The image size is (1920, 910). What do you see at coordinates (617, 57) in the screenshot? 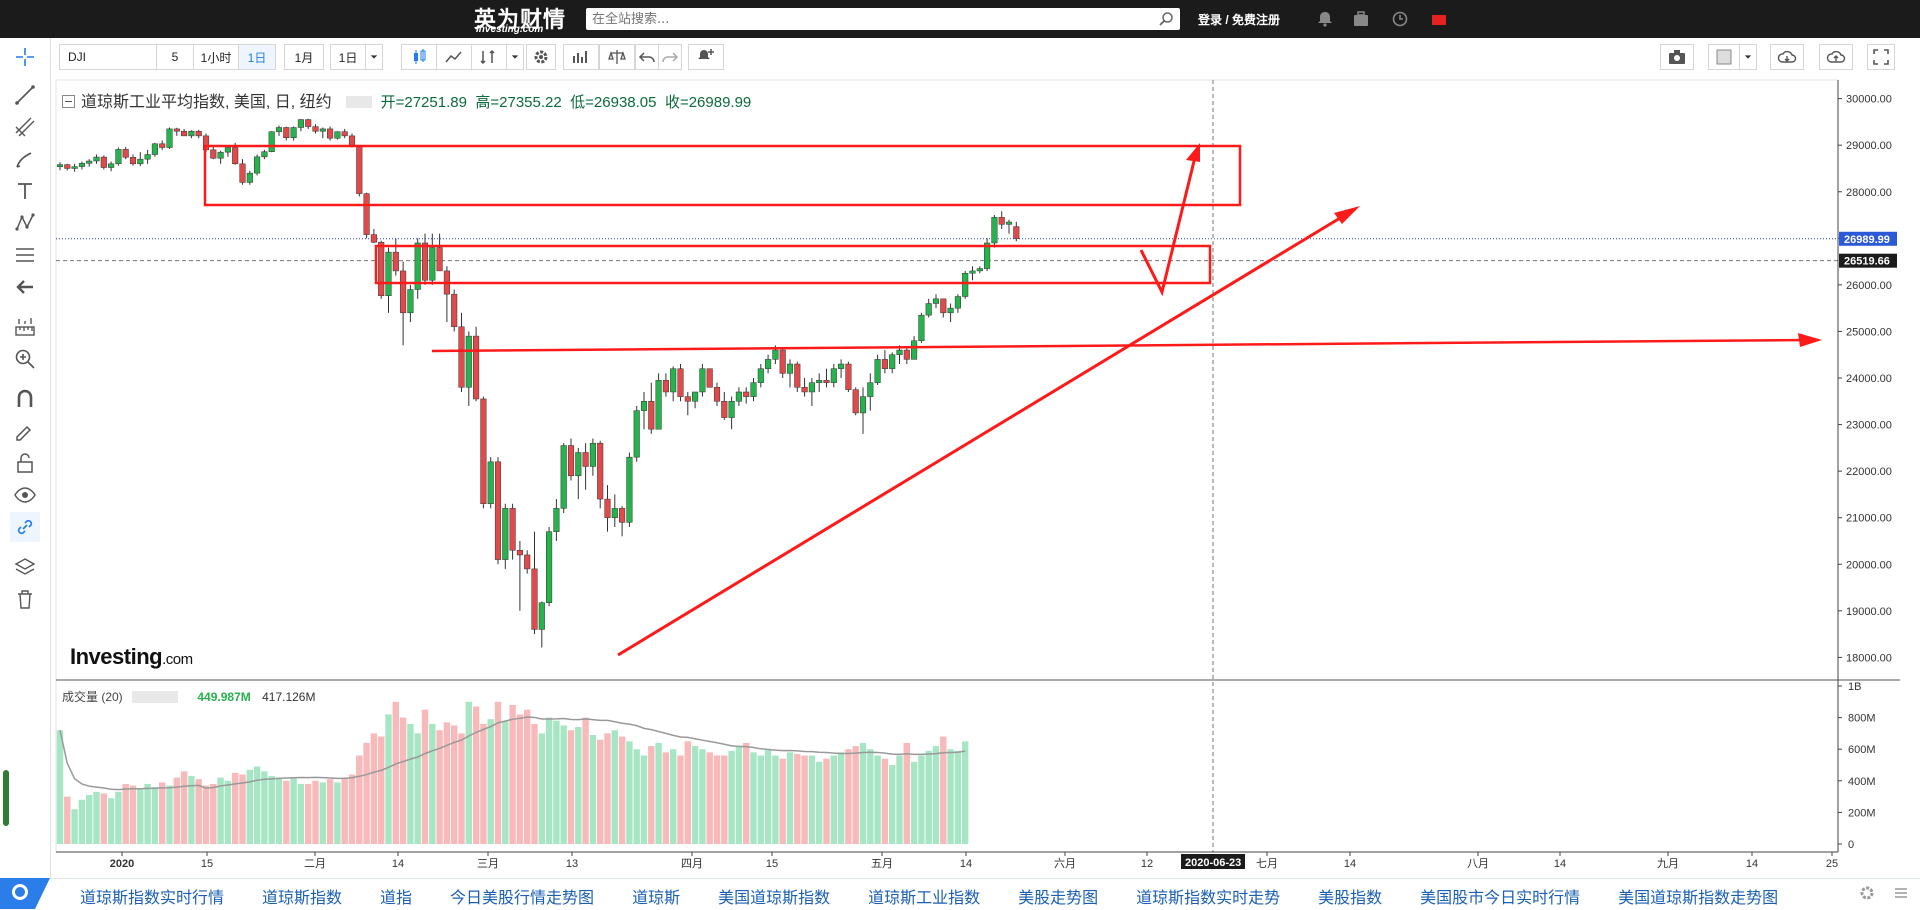
I see `compare-button` at bounding box center [617, 57].